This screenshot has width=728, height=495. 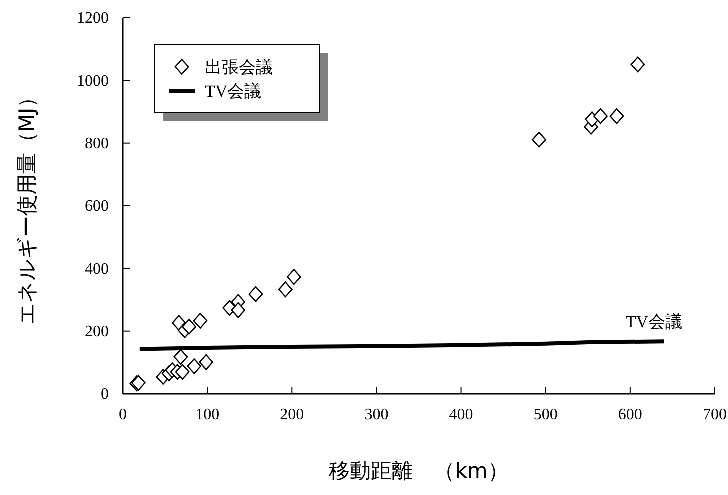 I want to click on x-tick-label: 600, so click(x=630, y=415).